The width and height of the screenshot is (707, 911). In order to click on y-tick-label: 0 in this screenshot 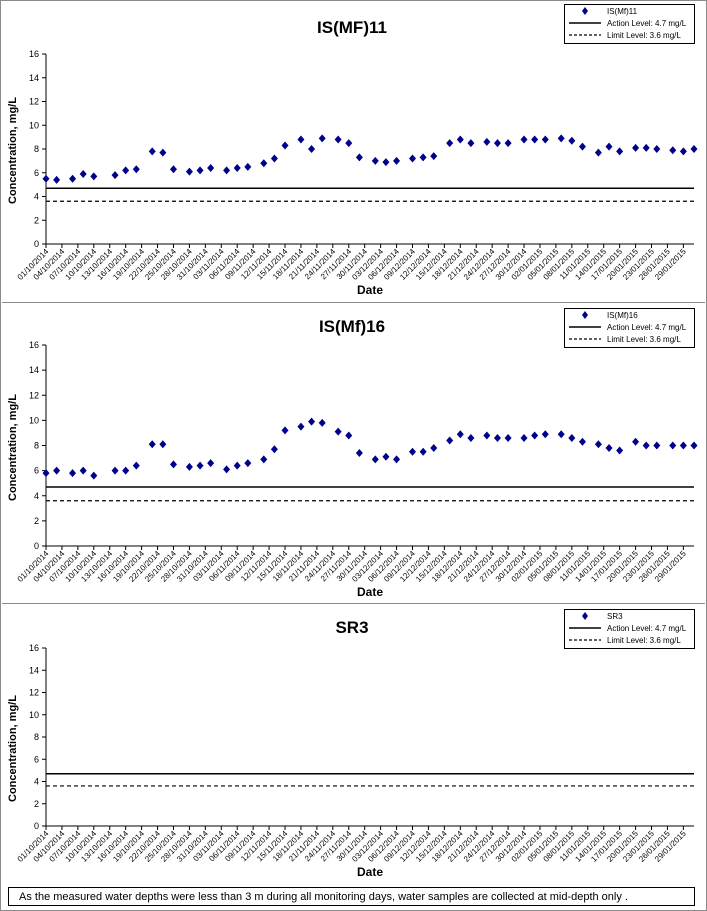, I will do `click(36, 546)`.